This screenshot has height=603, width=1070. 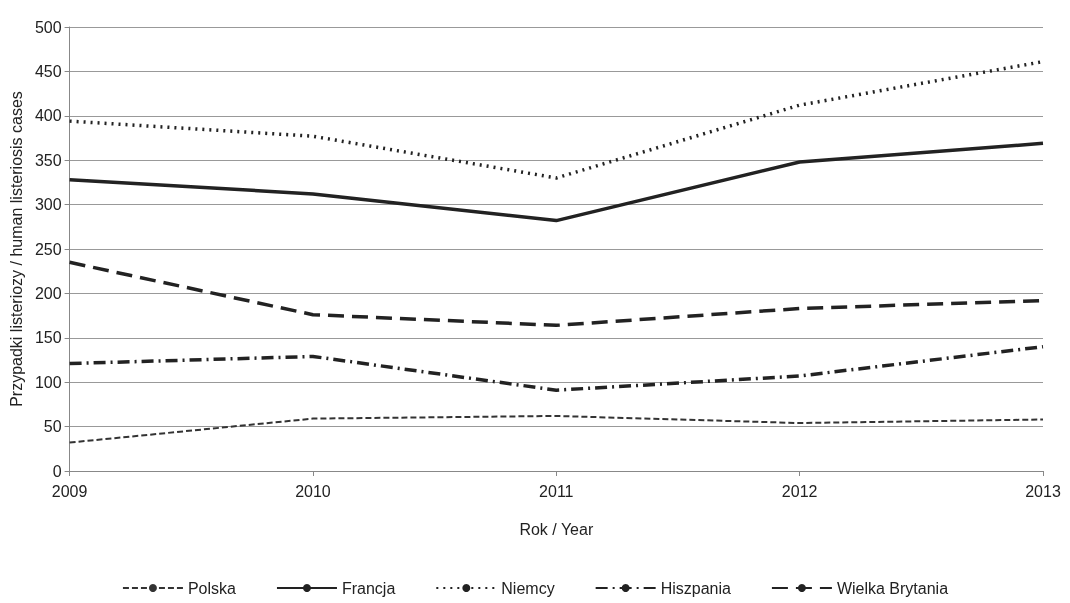 What do you see at coordinates (556, 529) in the screenshot?
I see `x-axis-title: Rok / Year` at bounding box center [556, 529].